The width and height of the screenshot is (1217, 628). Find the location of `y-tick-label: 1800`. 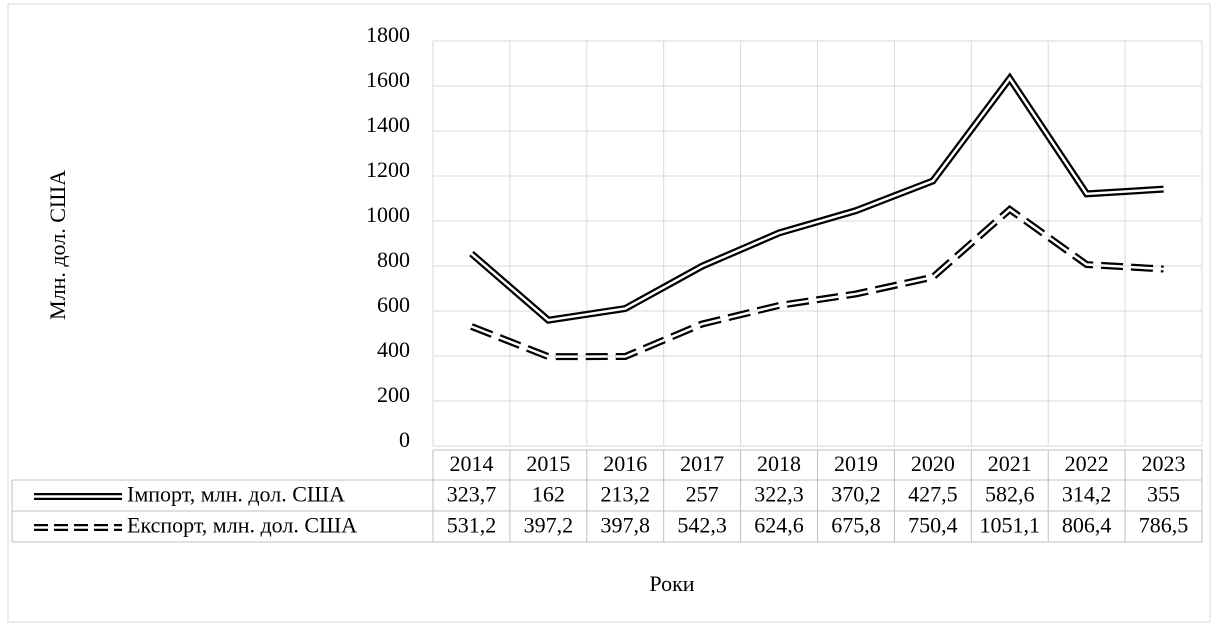

y-tick-label: 1800 is located at coordinates (388, 34).